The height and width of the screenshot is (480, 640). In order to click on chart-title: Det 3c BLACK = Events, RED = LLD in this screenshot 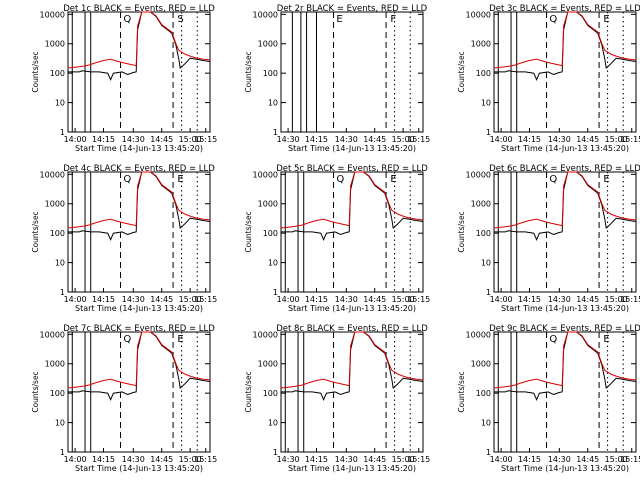, I will do `click(564, 9)`.